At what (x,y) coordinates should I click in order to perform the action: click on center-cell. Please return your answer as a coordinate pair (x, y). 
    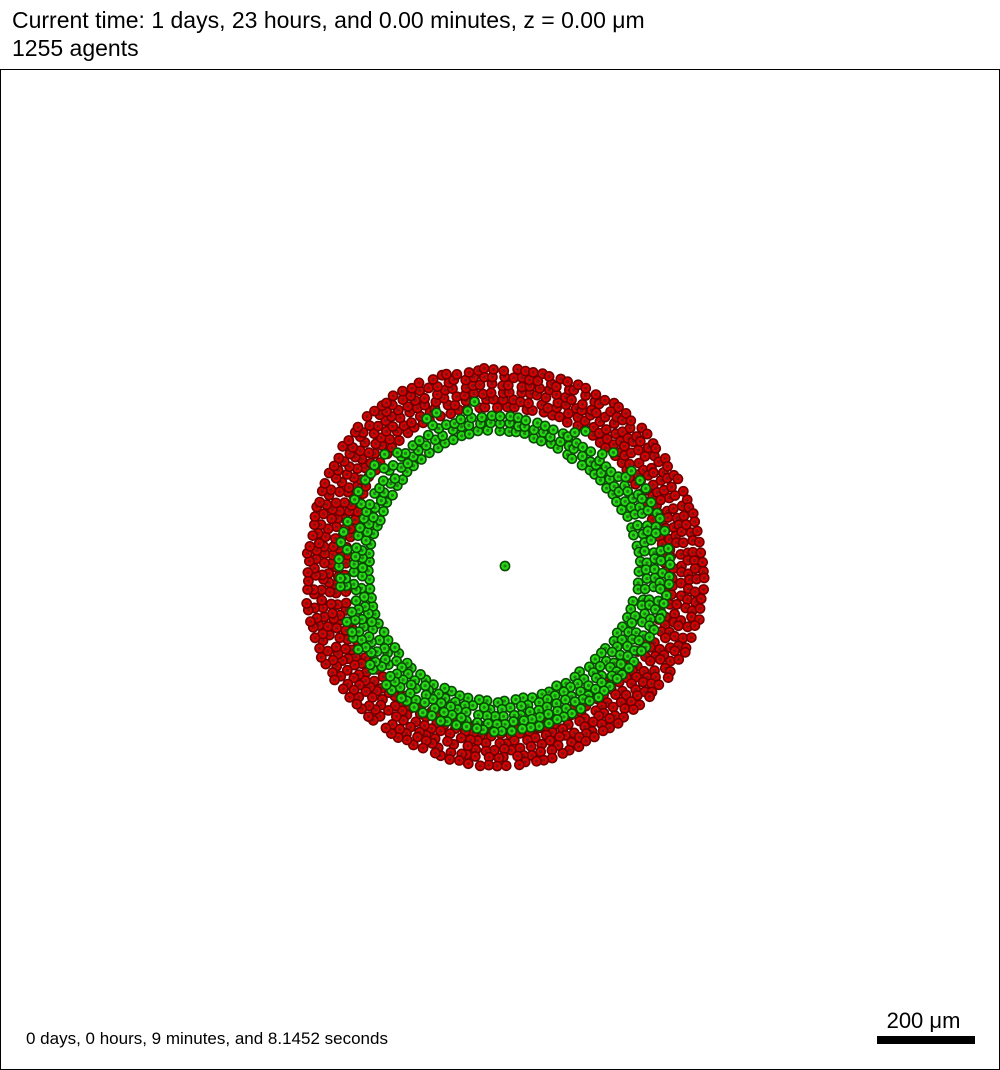
    Looking at the image, I should click on (505, 566).